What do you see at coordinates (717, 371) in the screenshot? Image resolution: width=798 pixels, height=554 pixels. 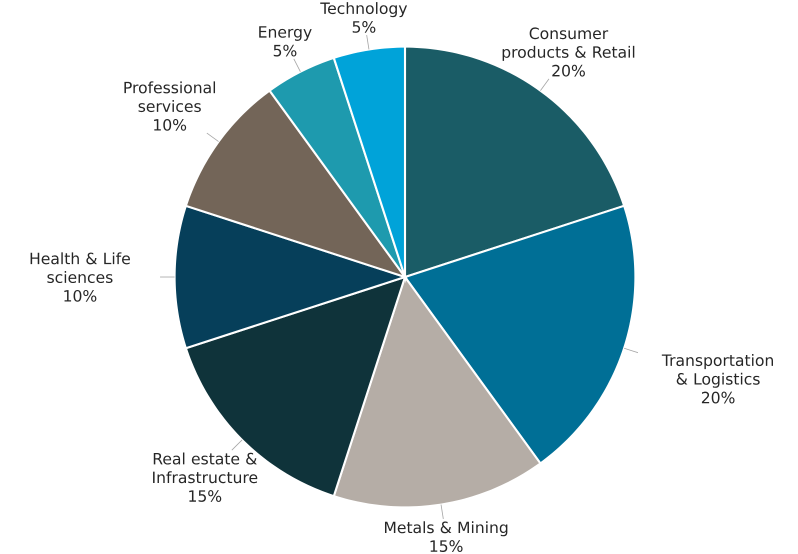 I see `slice-label: Transportation & Logistics` at bounding box center [717, 371].